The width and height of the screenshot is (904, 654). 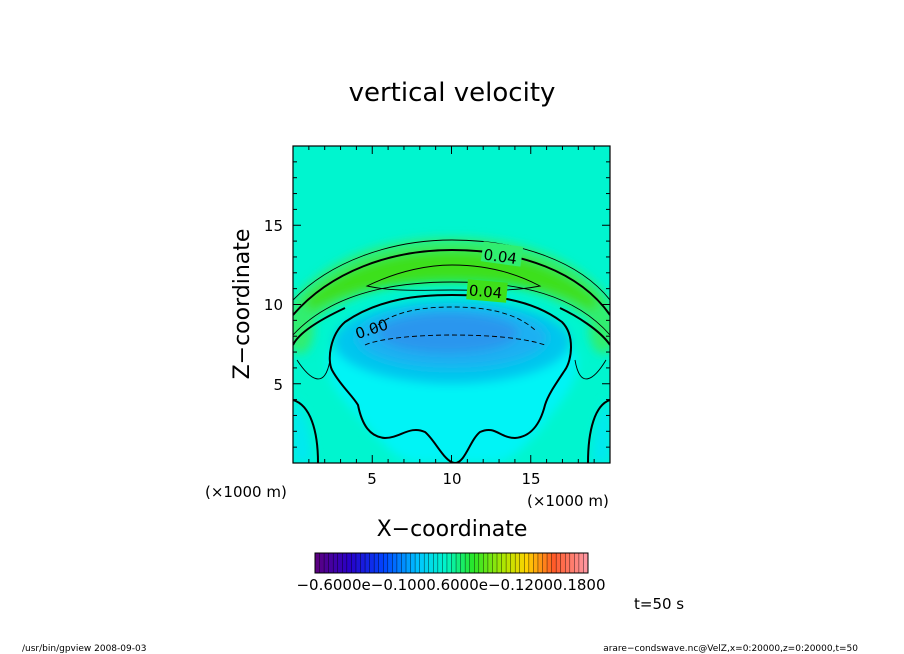 What do you see at coordinates (530, 479) in the screenshot?
I see `x-tick-label-15: 15` at bounding box center [530, 479].